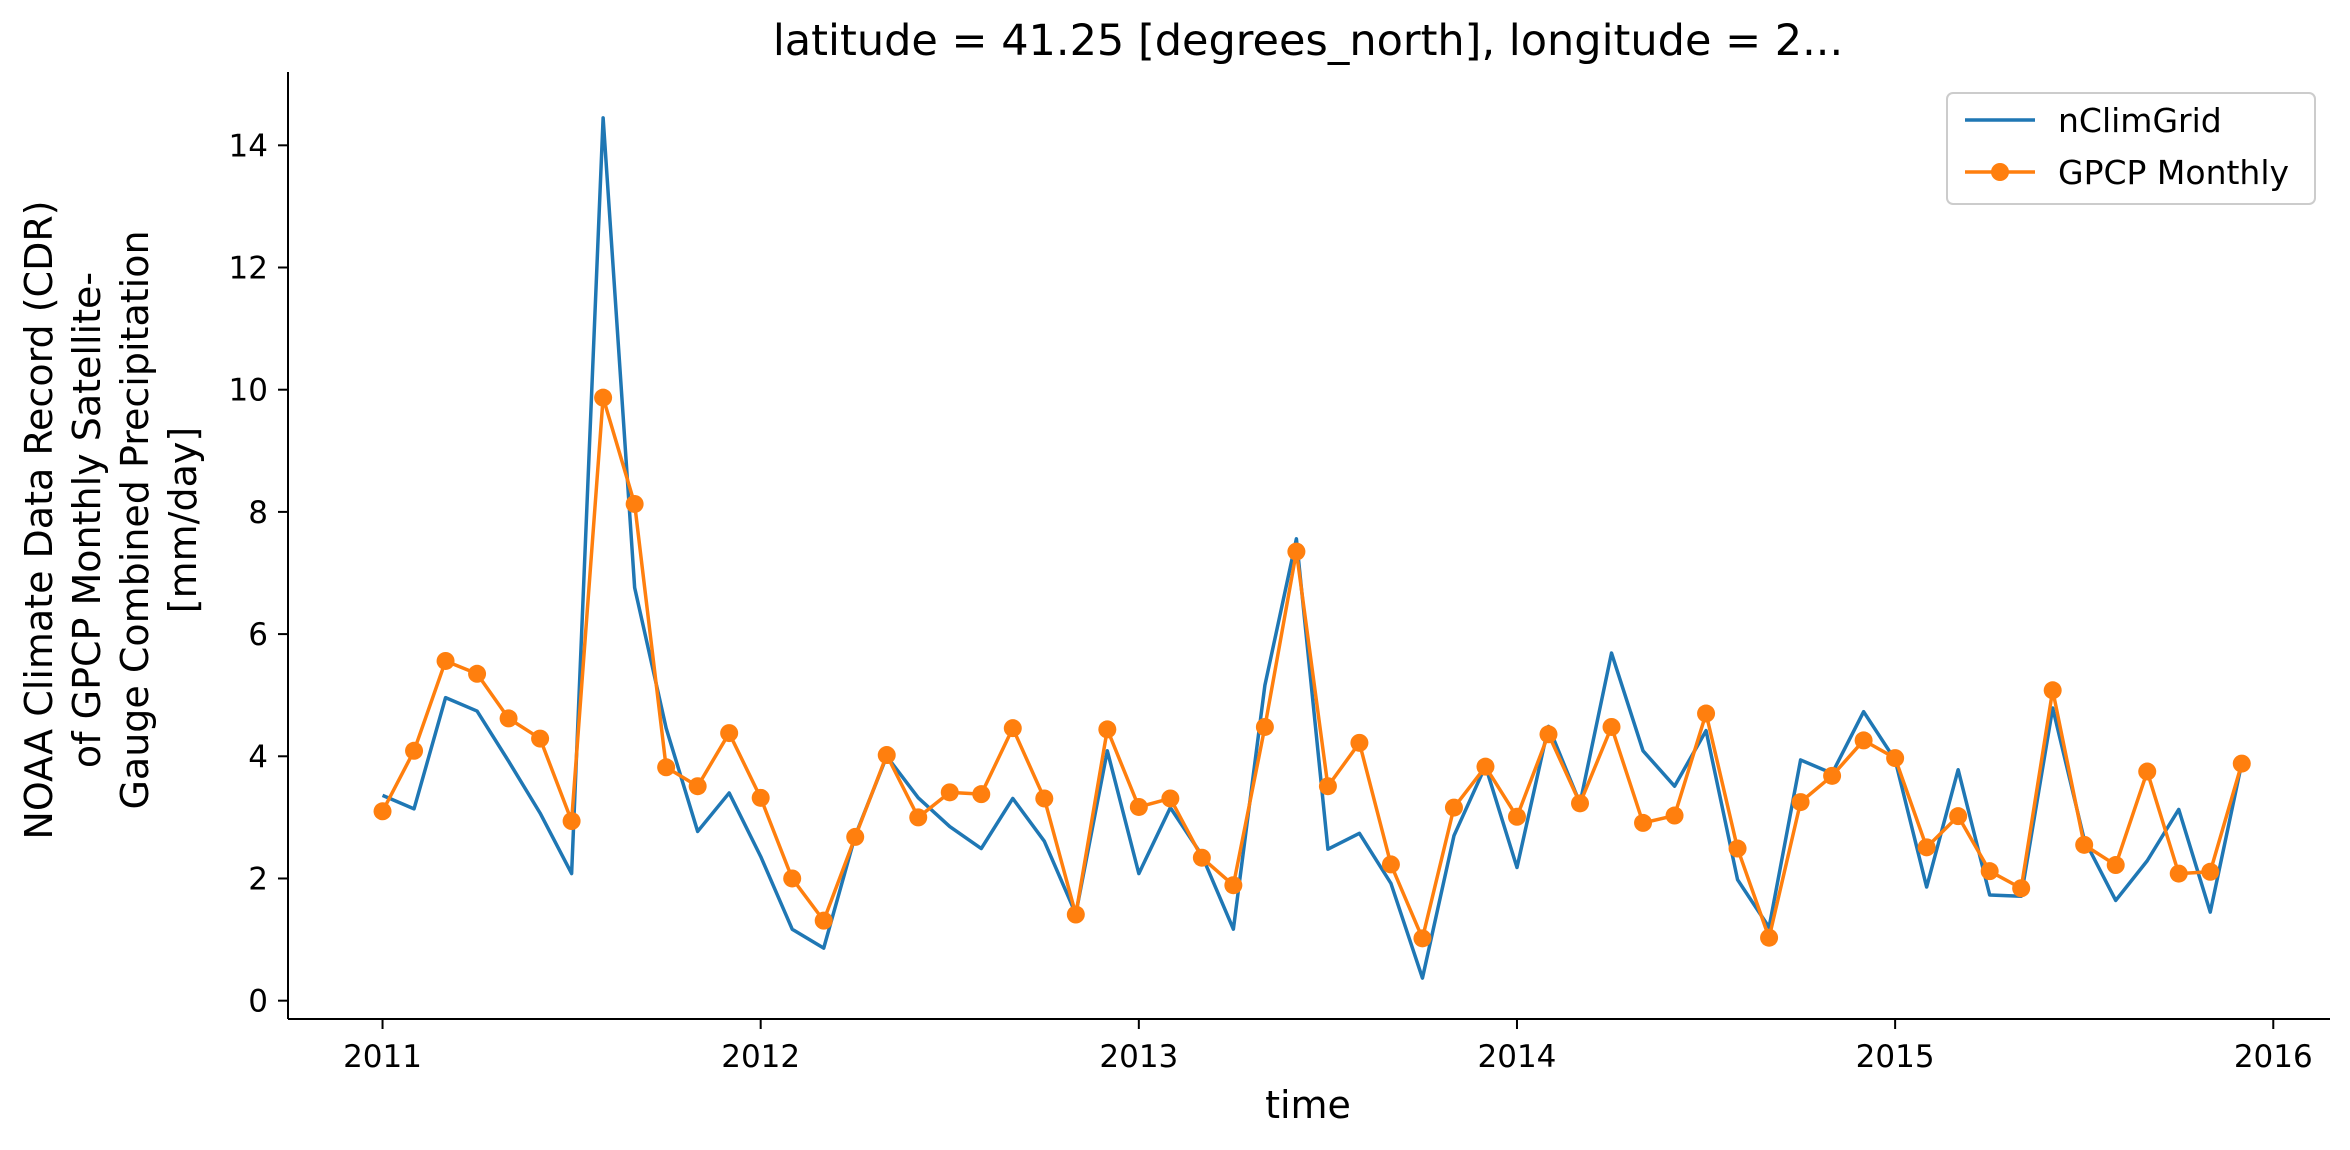 The width and height of the screenshot is (2350, 1150). Describe the element at coordinates (248, 391) in the screenshot. I see `y-tick-label: 10` at that location.